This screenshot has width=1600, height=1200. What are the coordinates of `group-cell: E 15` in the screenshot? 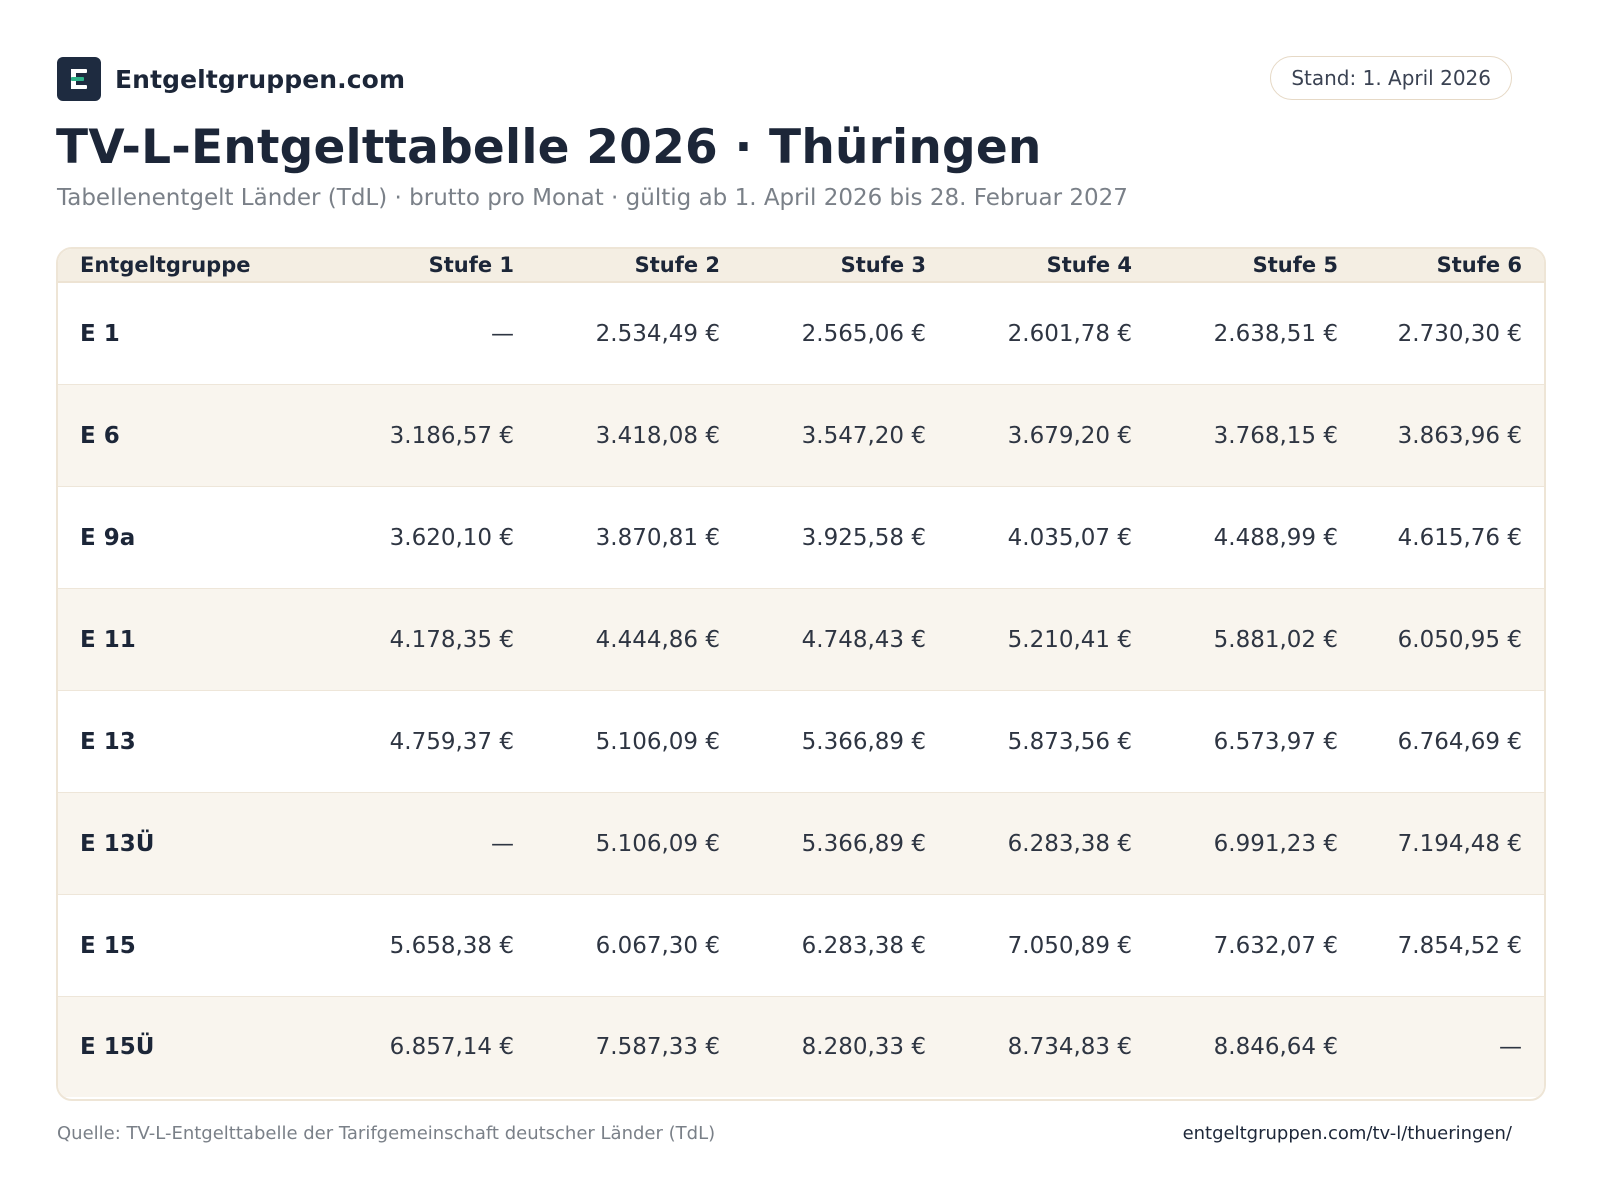 It's located at (183, 945).